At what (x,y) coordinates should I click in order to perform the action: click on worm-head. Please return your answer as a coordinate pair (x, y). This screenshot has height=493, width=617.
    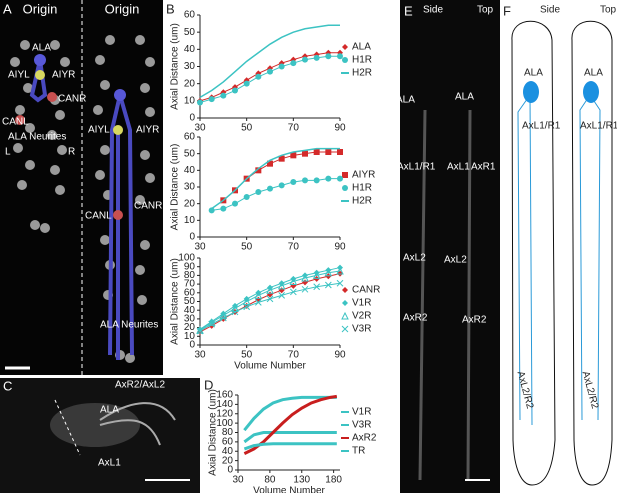
    Looking at the image, I should click on (95, 425).